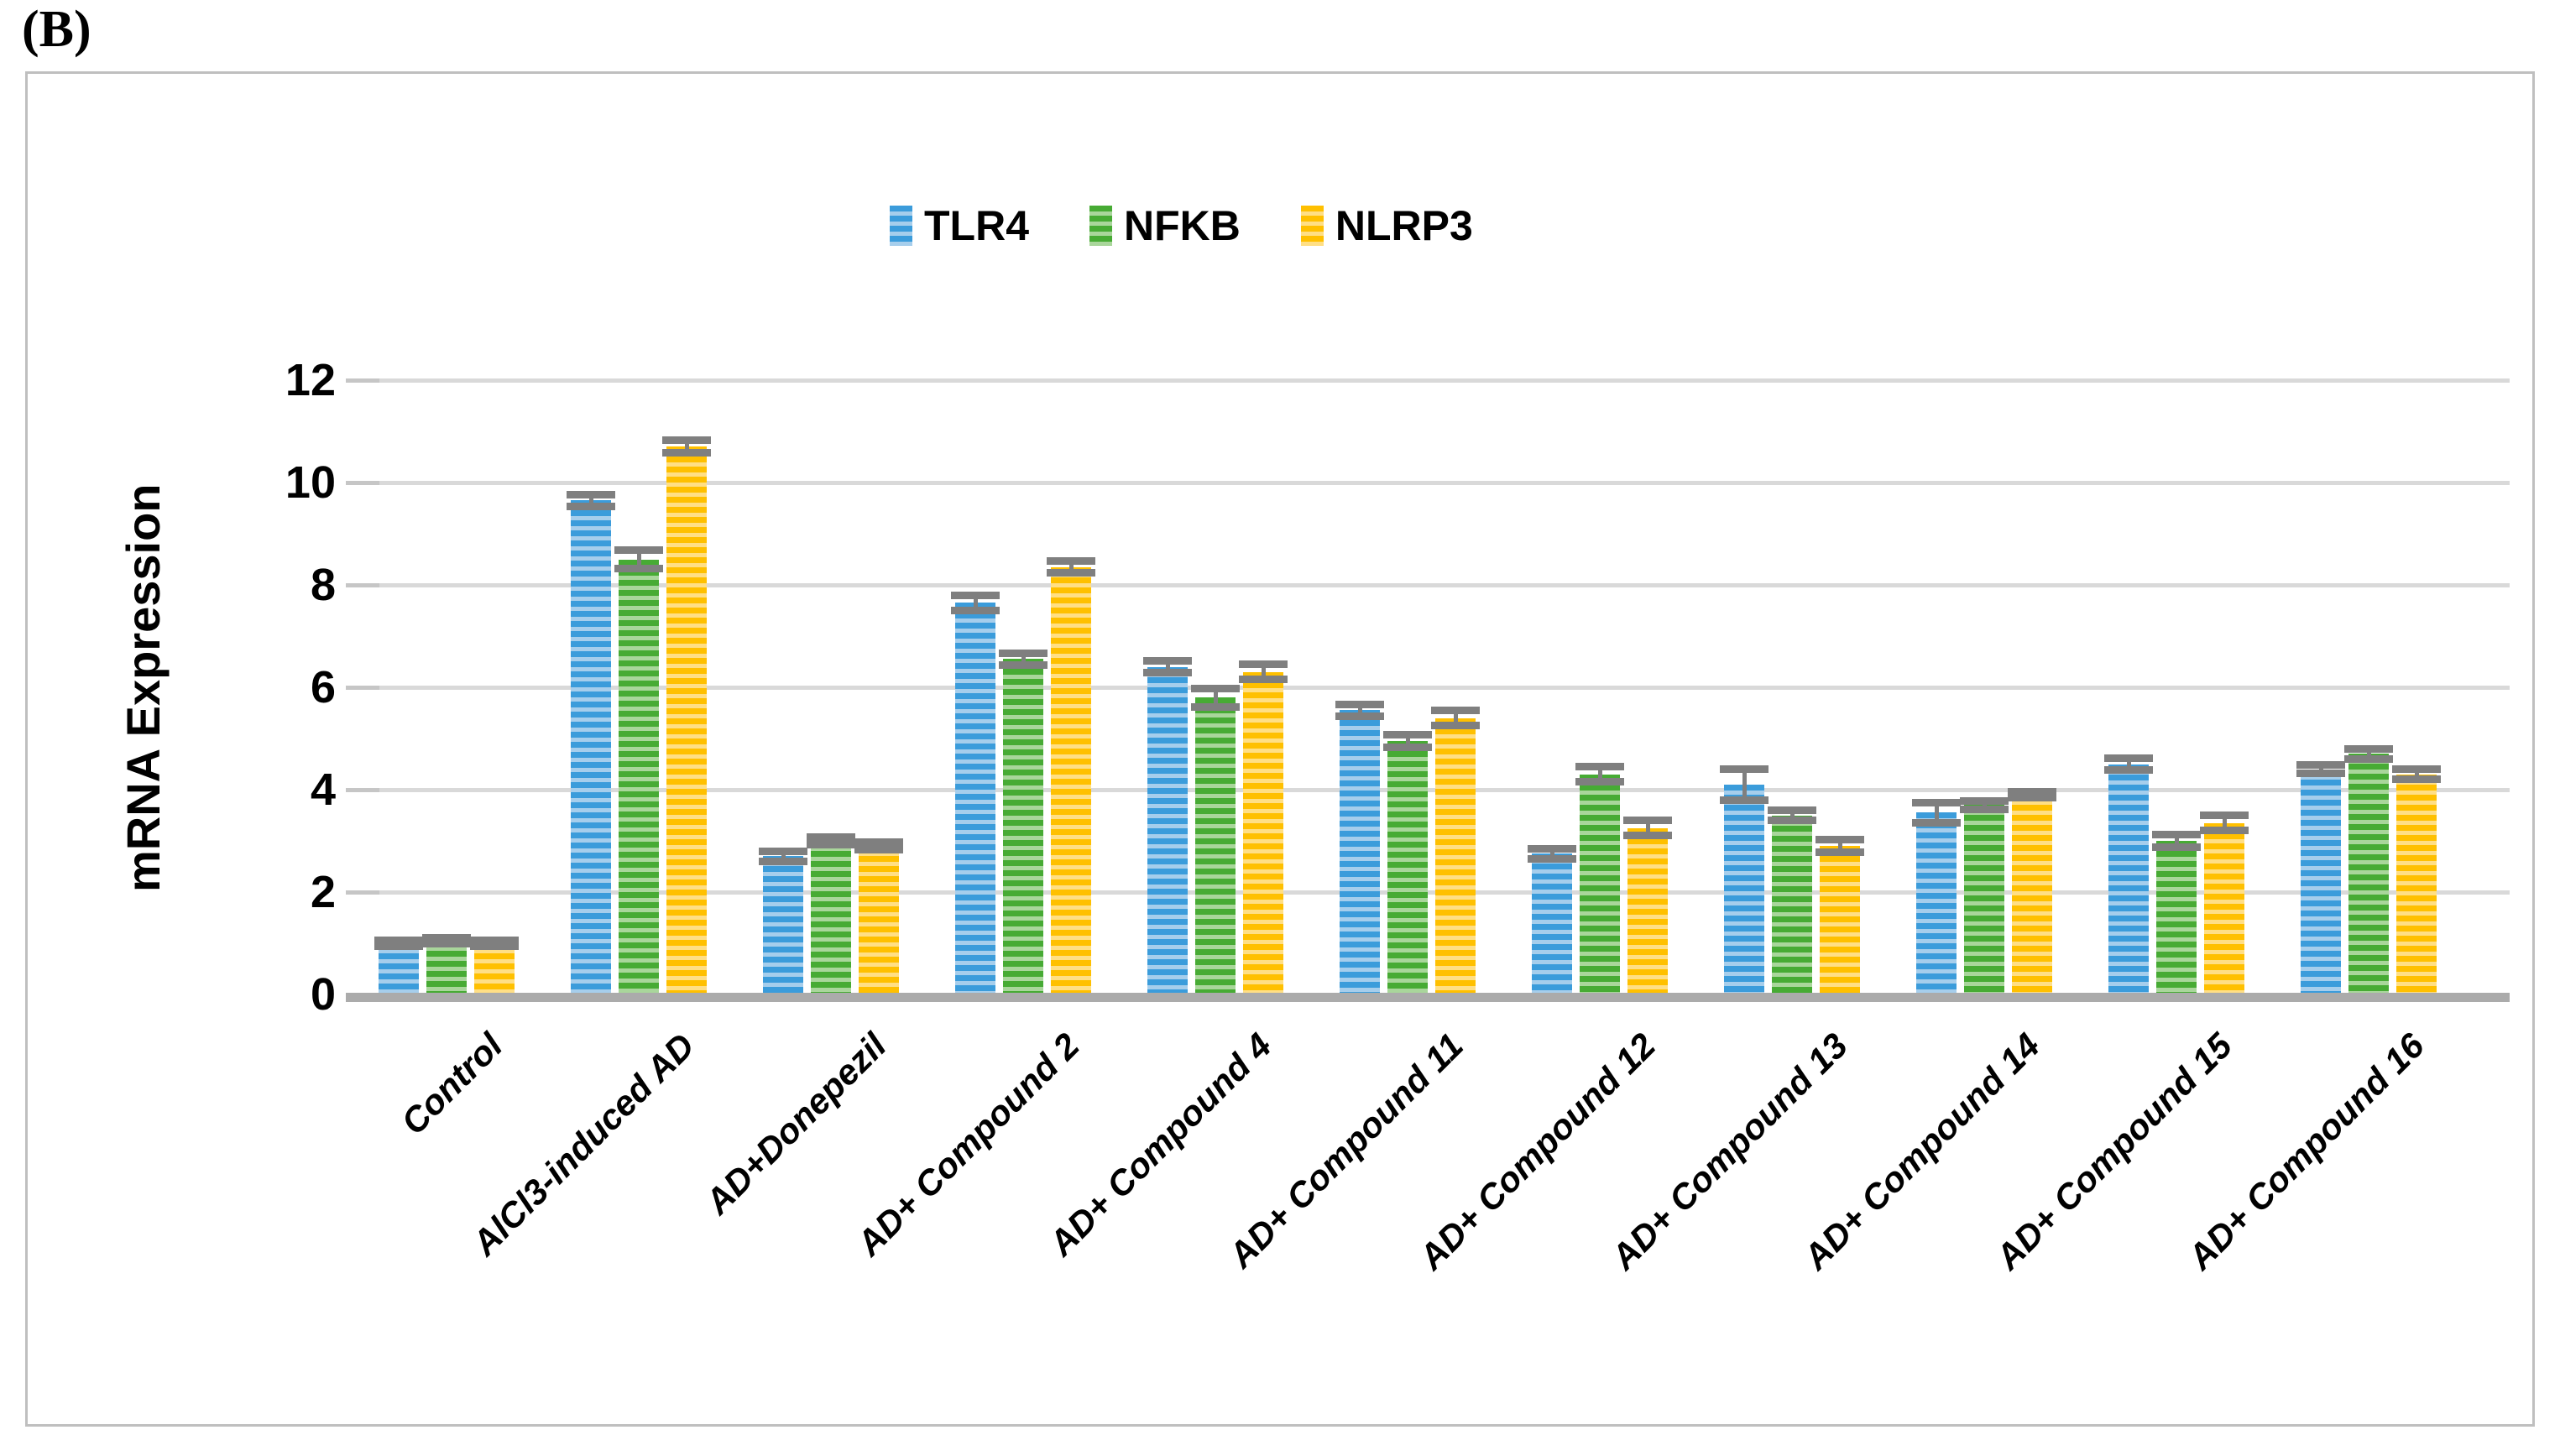 This screenshot has width=2560, height=1456. I want to click on y-tick-label: 4, so click(323, 790).